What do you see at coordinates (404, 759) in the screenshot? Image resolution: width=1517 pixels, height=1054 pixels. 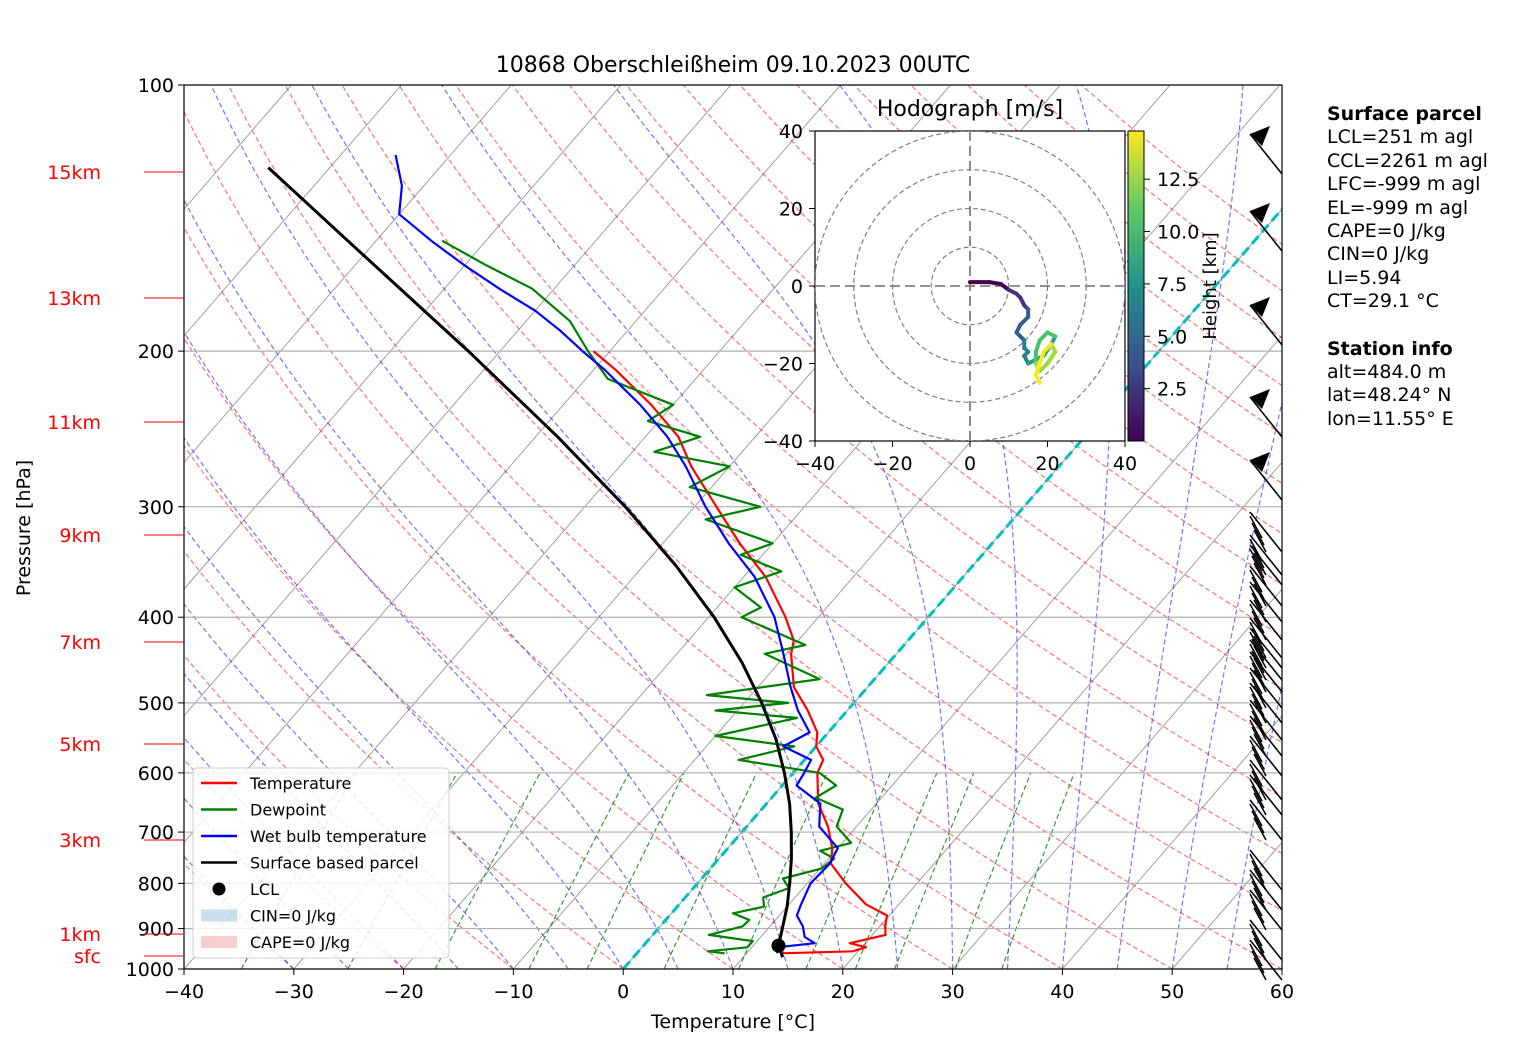 I see `dry-adiabat-line` at bounding box center [404, 759].